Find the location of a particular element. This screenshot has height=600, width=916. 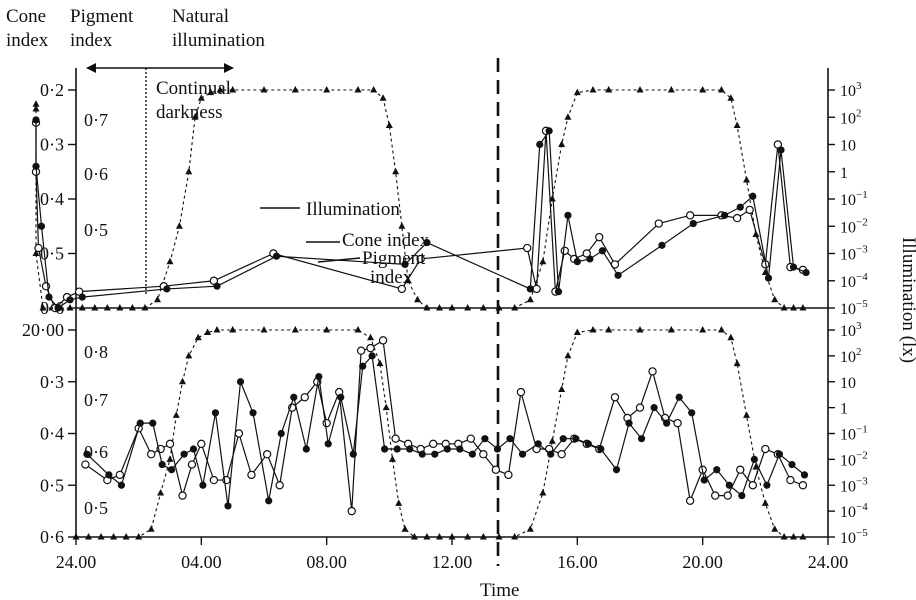

pigment-index-label-line1: Pigment is located at coordinates (394, 258).